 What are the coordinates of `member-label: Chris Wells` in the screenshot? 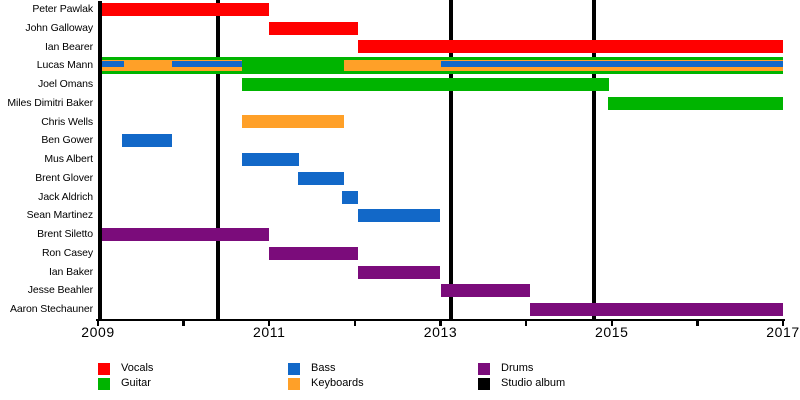 It's located at (67, 121).